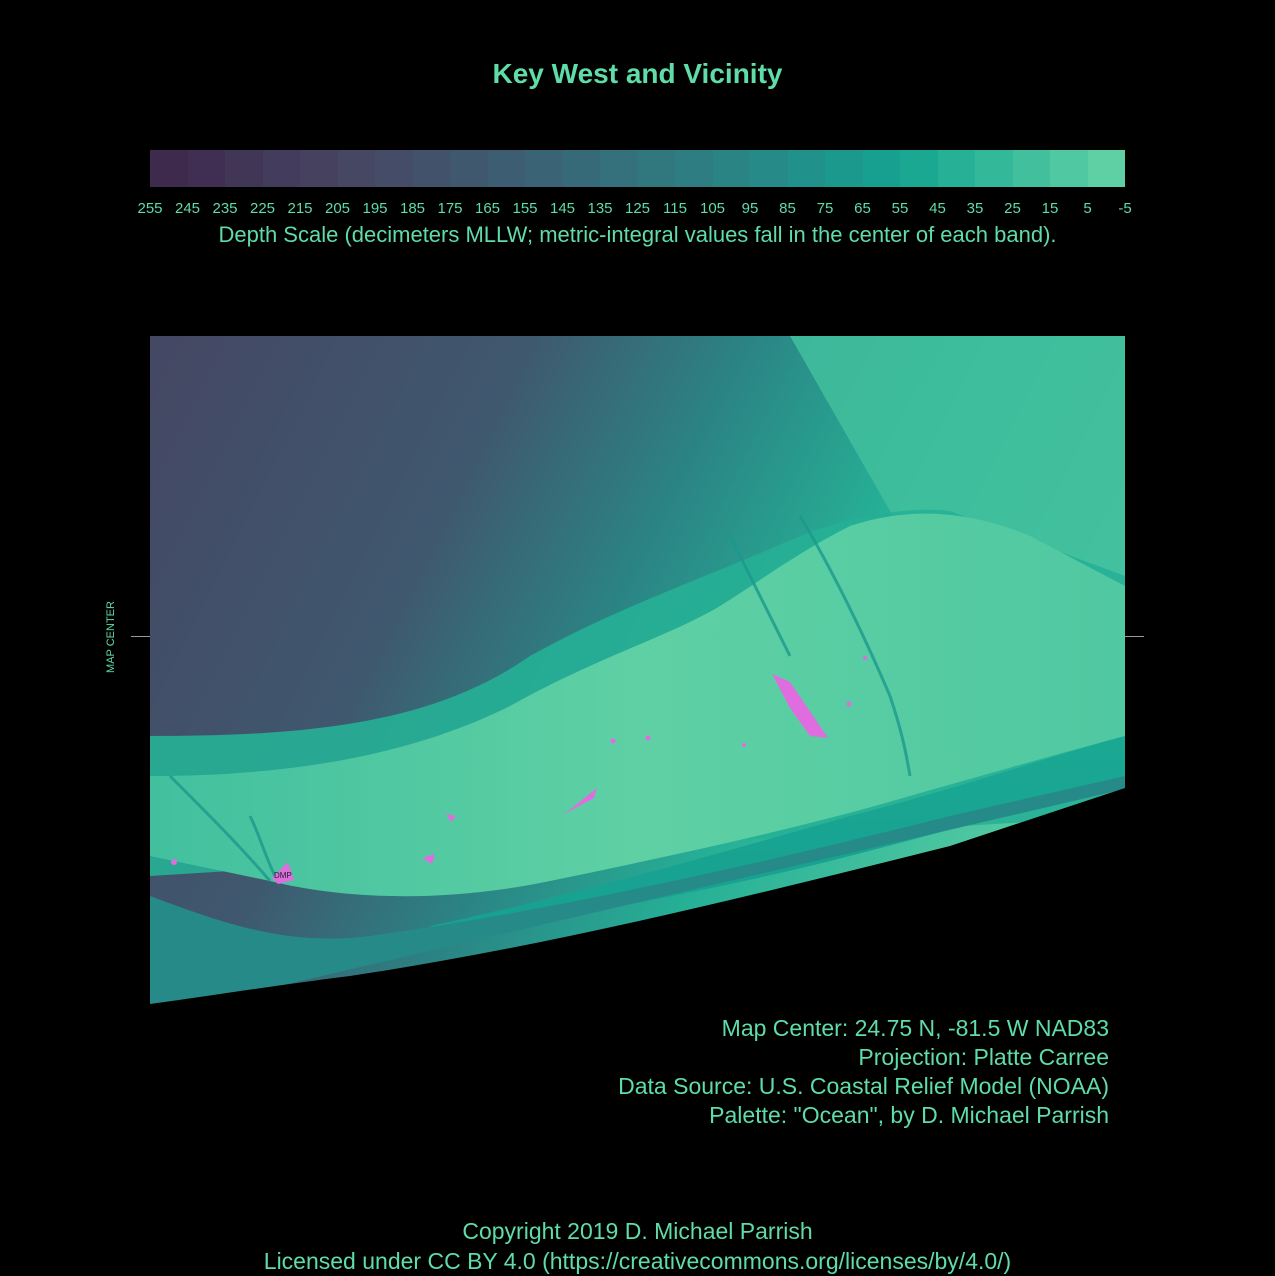  What do you see at coordinates (525, 208) in the screenshot?
I see `depth-scale-label: 155` at bounding box center [525, 208].